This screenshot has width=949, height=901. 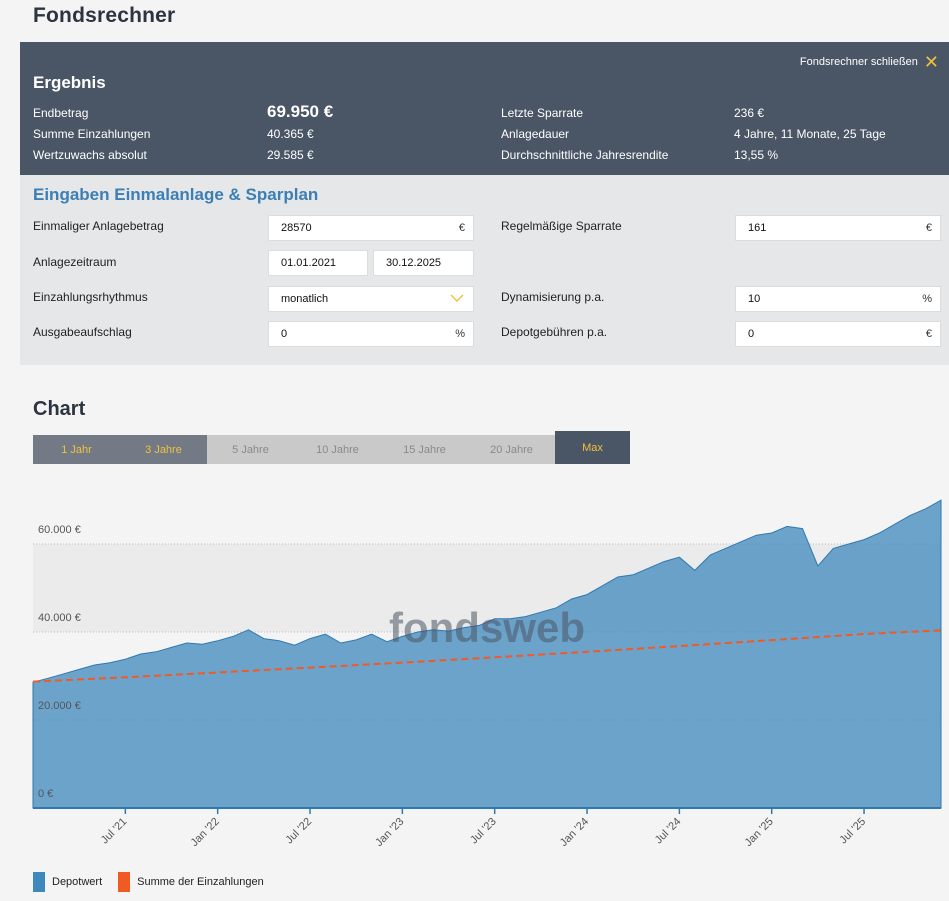 I want to click on zeitraum-start-value: 01.01.2021, so click(x=309, y=263).